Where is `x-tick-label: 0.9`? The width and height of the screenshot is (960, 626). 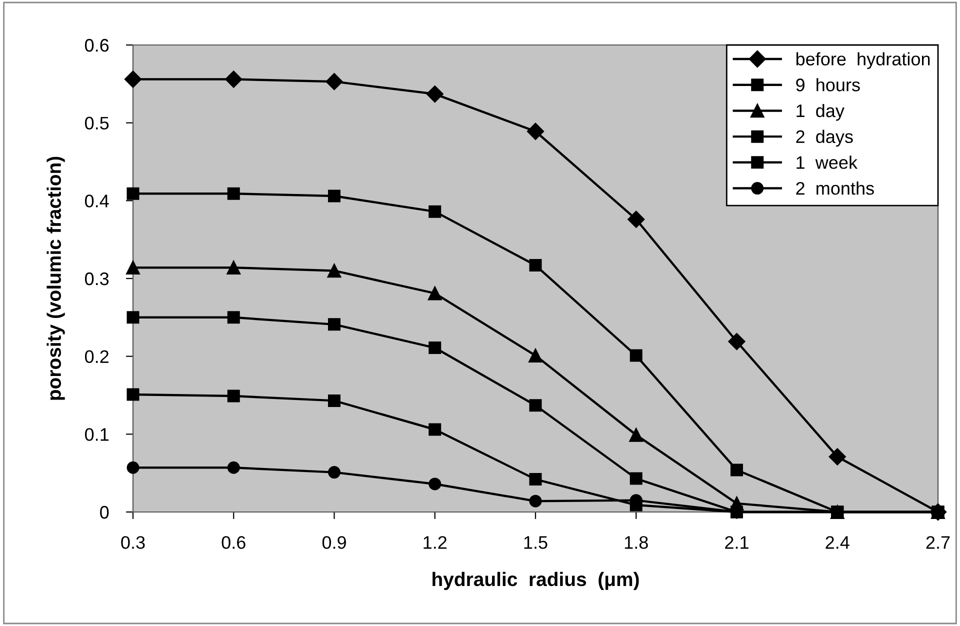
x-tick-label: 0.9 is located at coordinates (334, 542).